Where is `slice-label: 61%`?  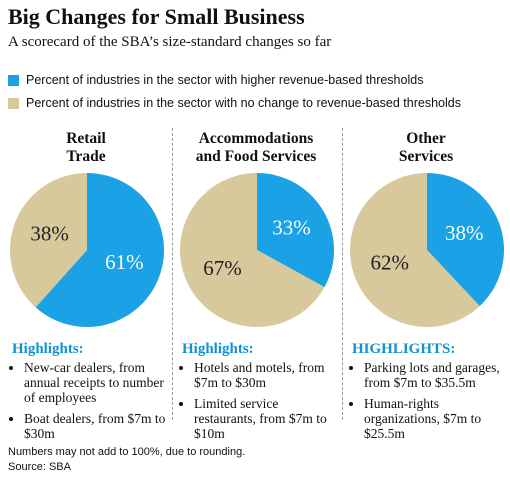 slice-label: 61% is located at coordinates (124, 262).